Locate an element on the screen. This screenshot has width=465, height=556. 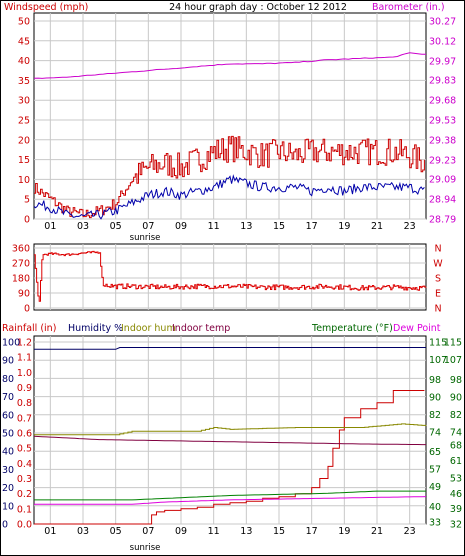
temp-inner-tick-33: 33 is located at coordinates (435, 522).